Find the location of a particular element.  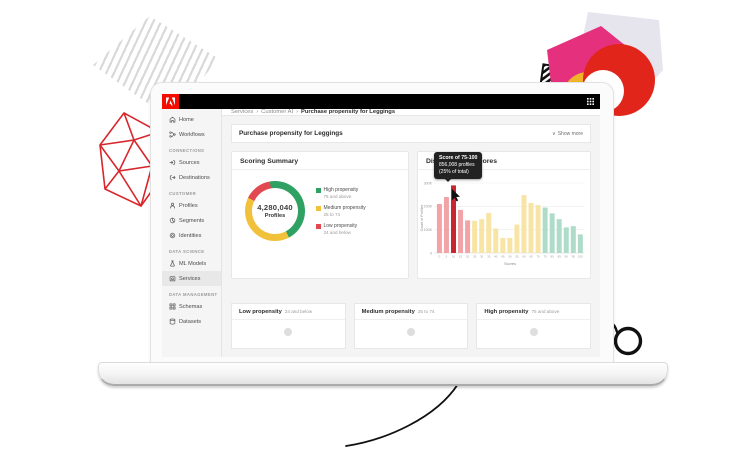

total-profiles-value: 4,280,040 is located at coordinates (275, 207).